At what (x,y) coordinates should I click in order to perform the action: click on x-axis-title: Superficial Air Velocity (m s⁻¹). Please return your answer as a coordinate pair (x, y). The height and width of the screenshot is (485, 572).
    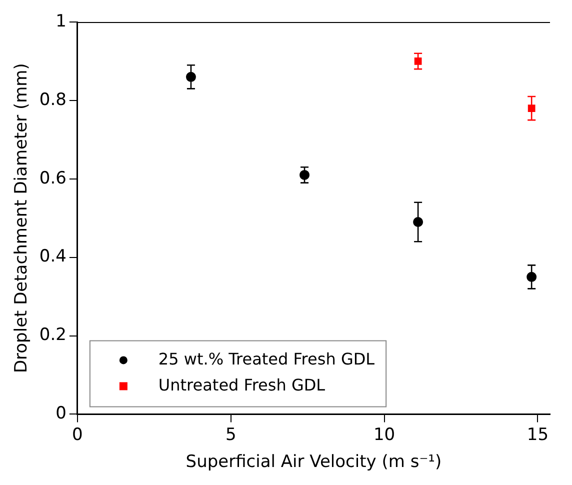
    Looking at the image, I should click on (314, 462).